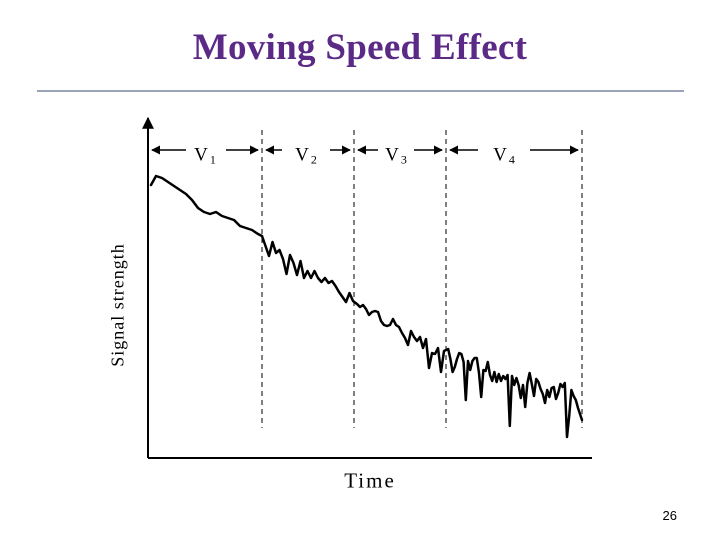 Image resolution: width=720 pixels, height=540 pixels. I want to click on title-divider, so click(360, 91).